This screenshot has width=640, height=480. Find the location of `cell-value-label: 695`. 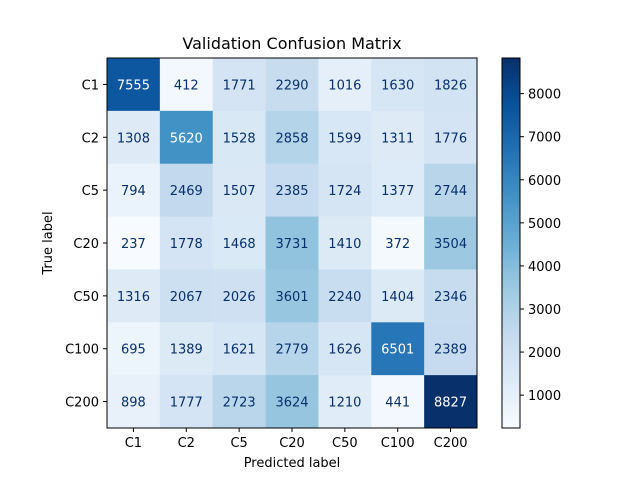

cell-value-label: 695 is located at coordinates (133, 350).